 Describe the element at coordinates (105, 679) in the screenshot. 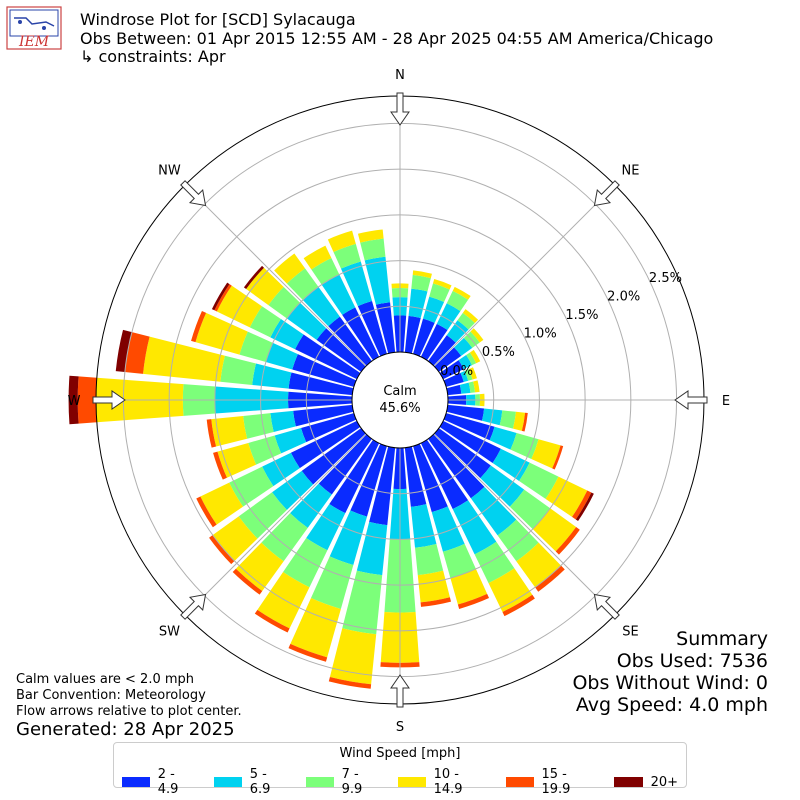

I see `calm-note: Calm values are < 2.0 mph` at that location.